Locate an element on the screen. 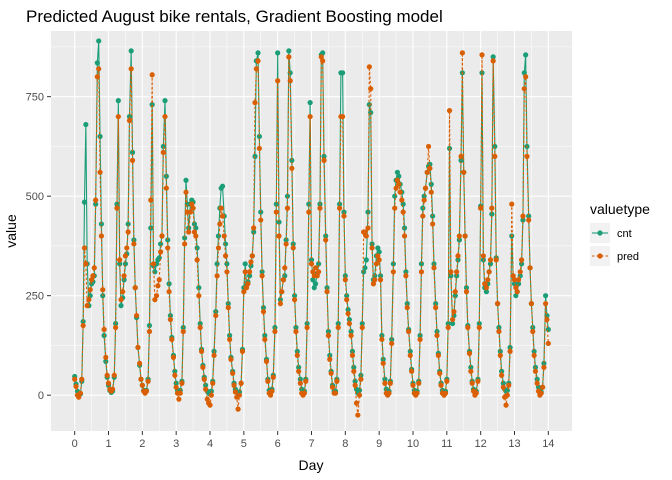  y-tick-label: 750 is located at coordinates (35, 98).